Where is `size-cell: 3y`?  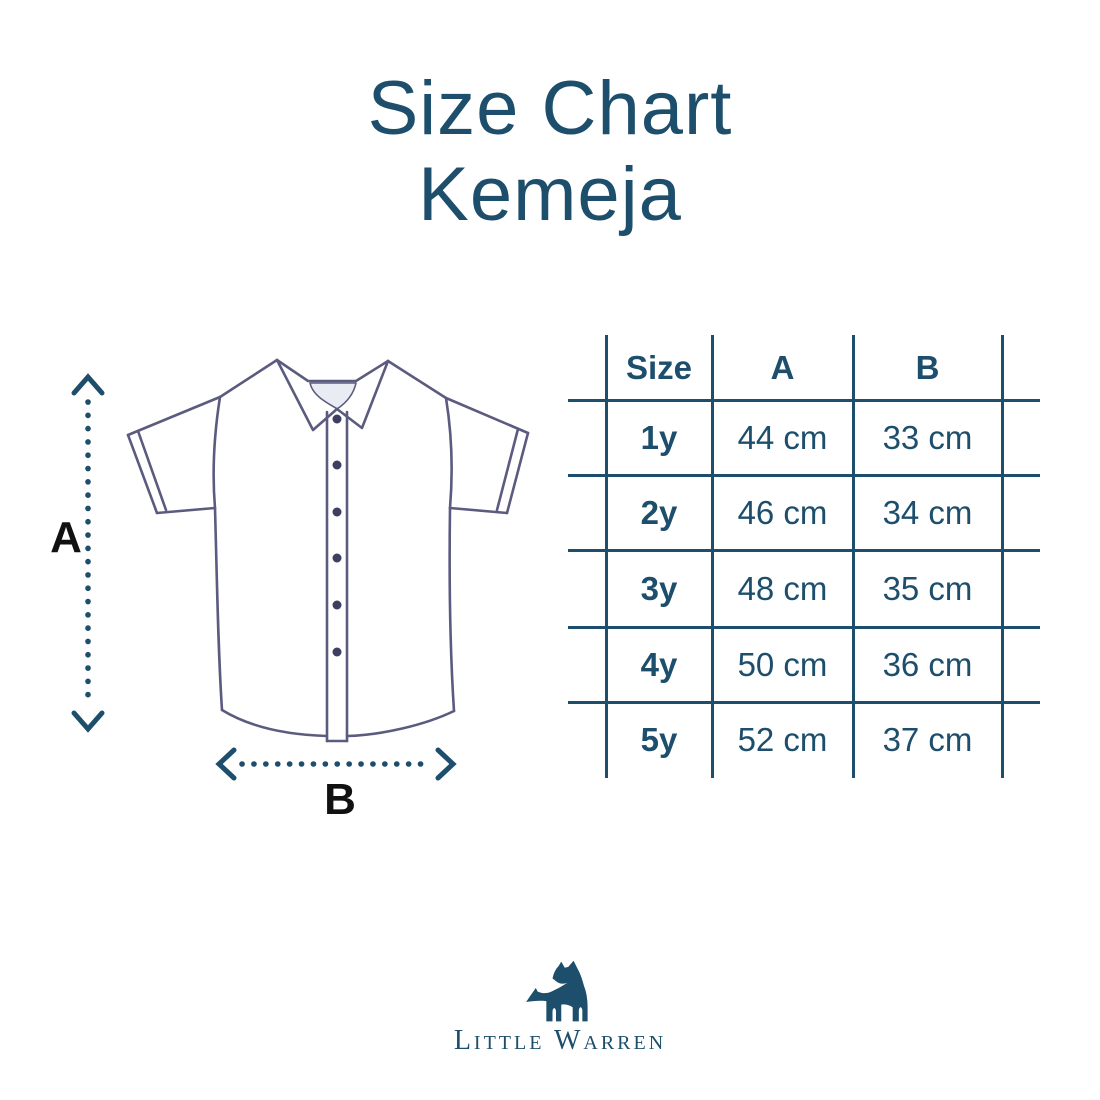 size-cell: 3y is located at coordinates (659, 588).